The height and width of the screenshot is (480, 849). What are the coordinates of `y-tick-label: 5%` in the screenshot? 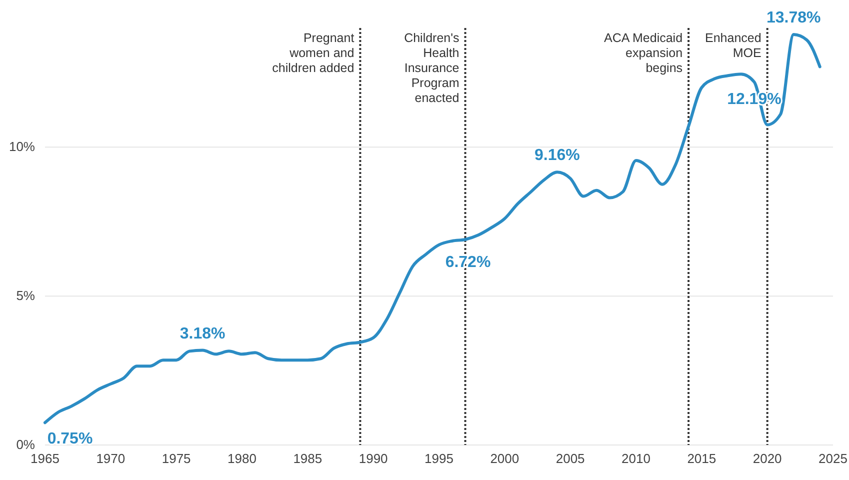 It's located at (26, 296).